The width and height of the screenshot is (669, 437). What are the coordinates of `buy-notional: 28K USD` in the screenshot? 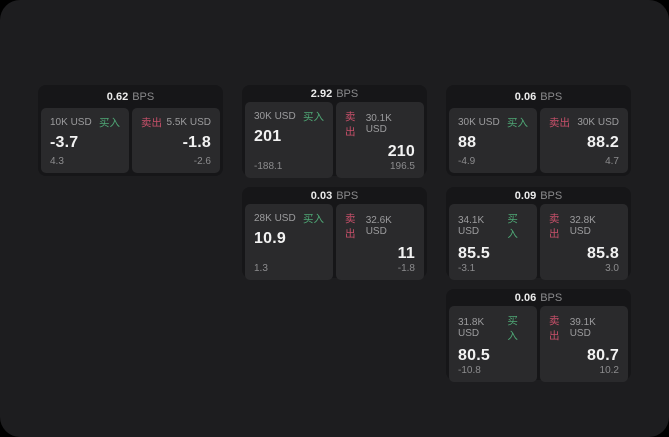 It's located at (275, 218).